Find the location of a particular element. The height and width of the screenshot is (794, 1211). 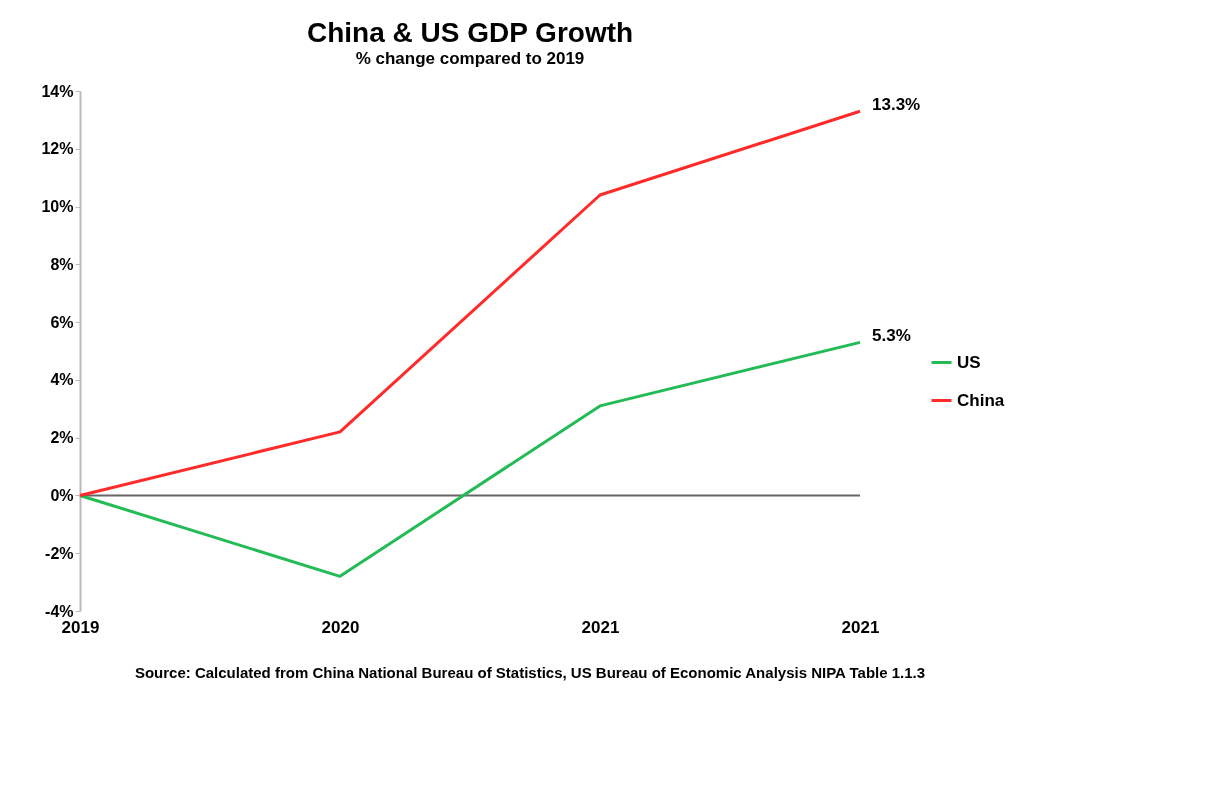

y-tick-label: 4% is located at coordinates (62, 380).